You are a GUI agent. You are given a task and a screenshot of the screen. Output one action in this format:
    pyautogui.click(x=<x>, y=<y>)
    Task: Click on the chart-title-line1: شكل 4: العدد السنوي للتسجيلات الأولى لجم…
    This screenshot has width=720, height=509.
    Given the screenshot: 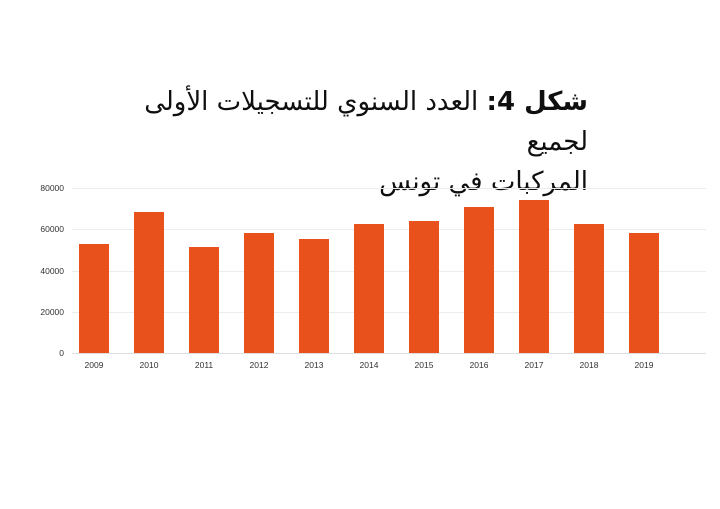 What is the action you would take?
    pyautogui.click(x=358, y=122)
    